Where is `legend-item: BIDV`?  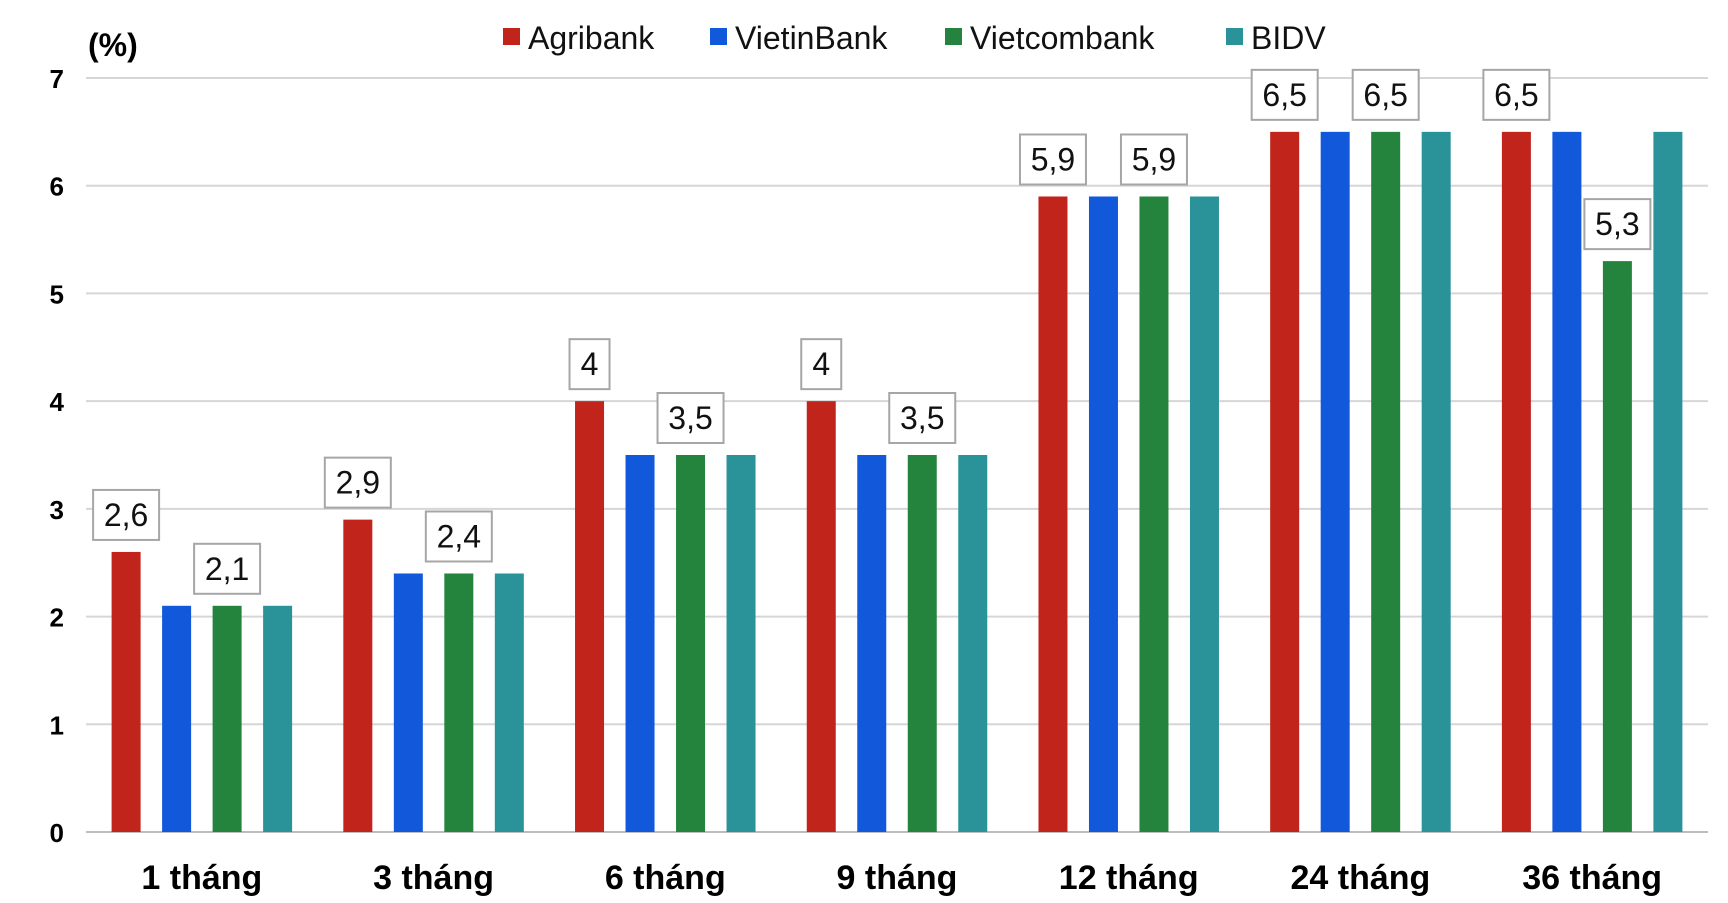
legend-item: BIDV is located at coordinates (1276, 38).